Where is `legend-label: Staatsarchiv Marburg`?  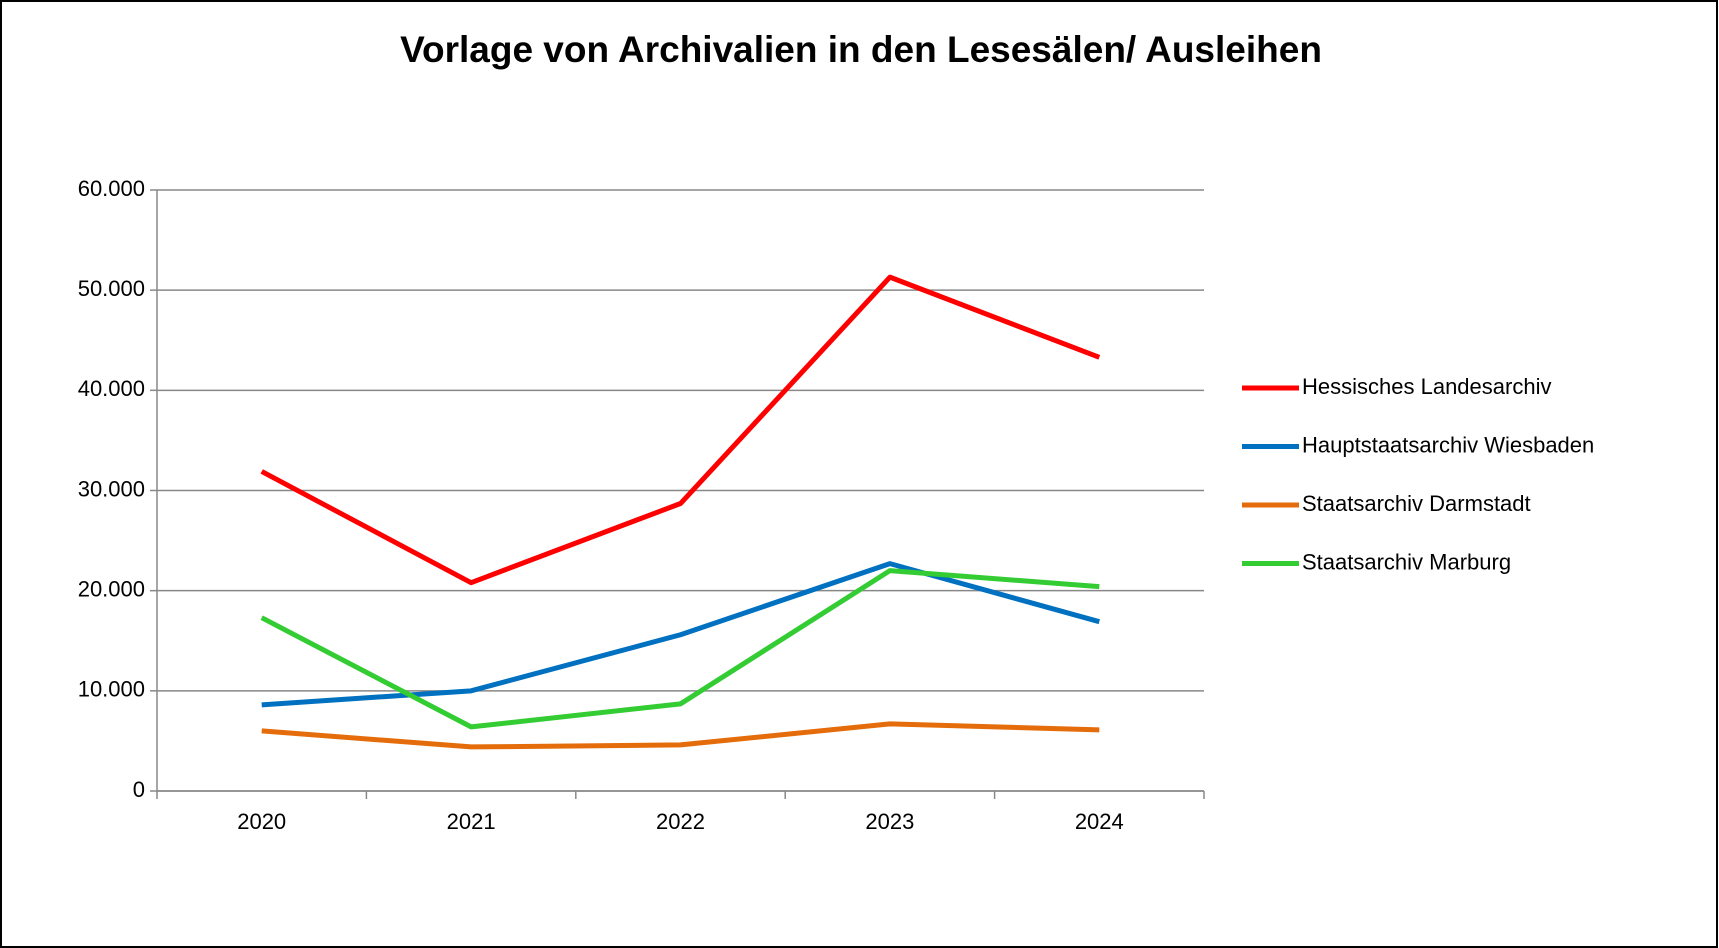 legend-label: Staatsarchiv Marburg is located at coordinates (1406, 561).